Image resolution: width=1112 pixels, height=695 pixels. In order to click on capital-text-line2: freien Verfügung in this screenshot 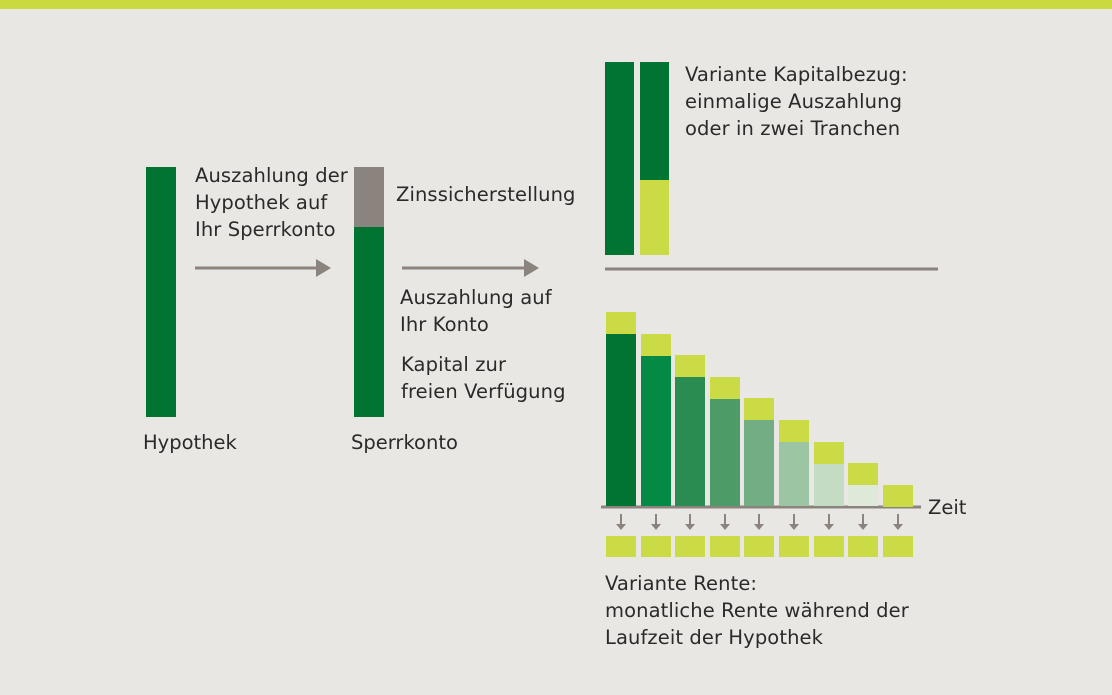, I will do `click(483, 391)`.